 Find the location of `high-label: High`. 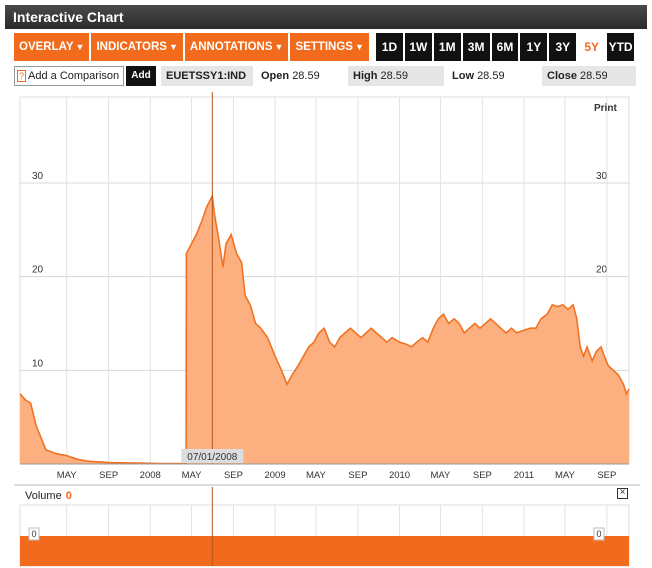

high-label: High is located at coordinates (365, 76).